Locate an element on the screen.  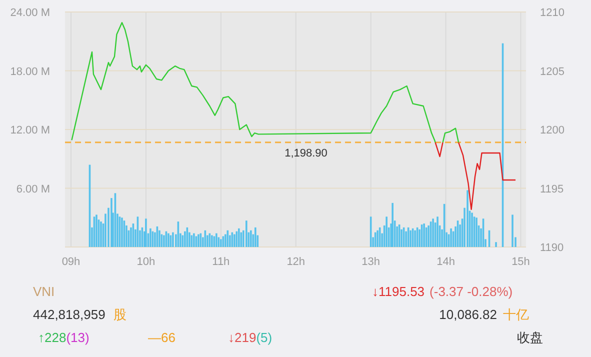
ref-line-label: 1,198.90 is located at coordinates (306, 153).